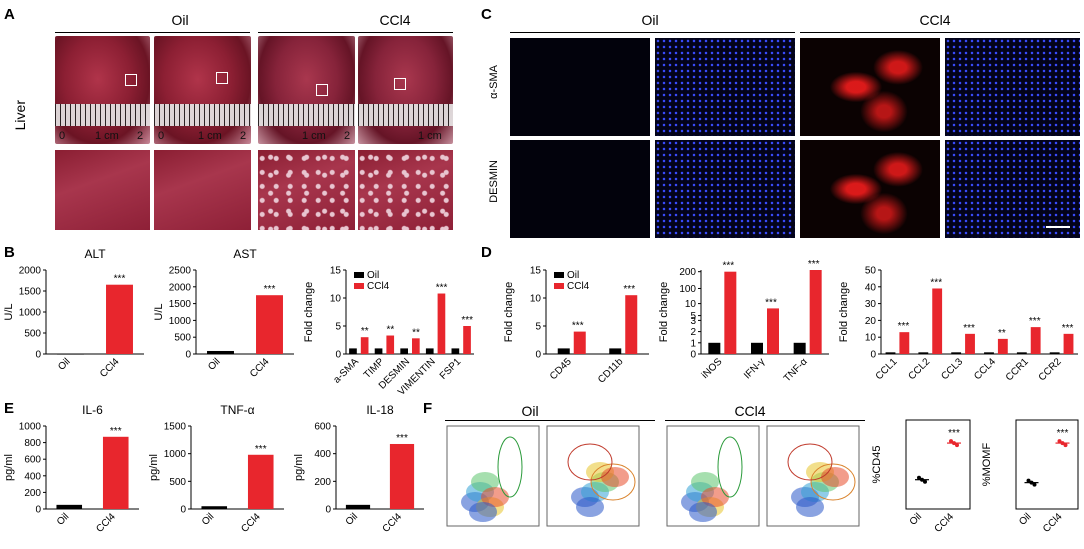 This screenshot has width=1084, height=549. Describe the element at coordinates (92, 410) in the screenshot. I see `chart-title: IL-6` at that location.